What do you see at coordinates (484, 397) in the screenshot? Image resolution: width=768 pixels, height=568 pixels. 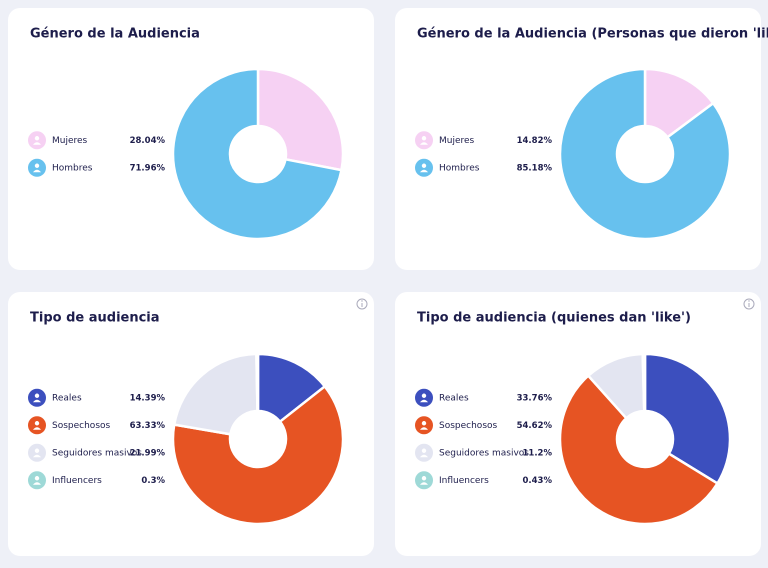 I see `legend-item: Reales 33.76%` at bounding box center [484, 397].